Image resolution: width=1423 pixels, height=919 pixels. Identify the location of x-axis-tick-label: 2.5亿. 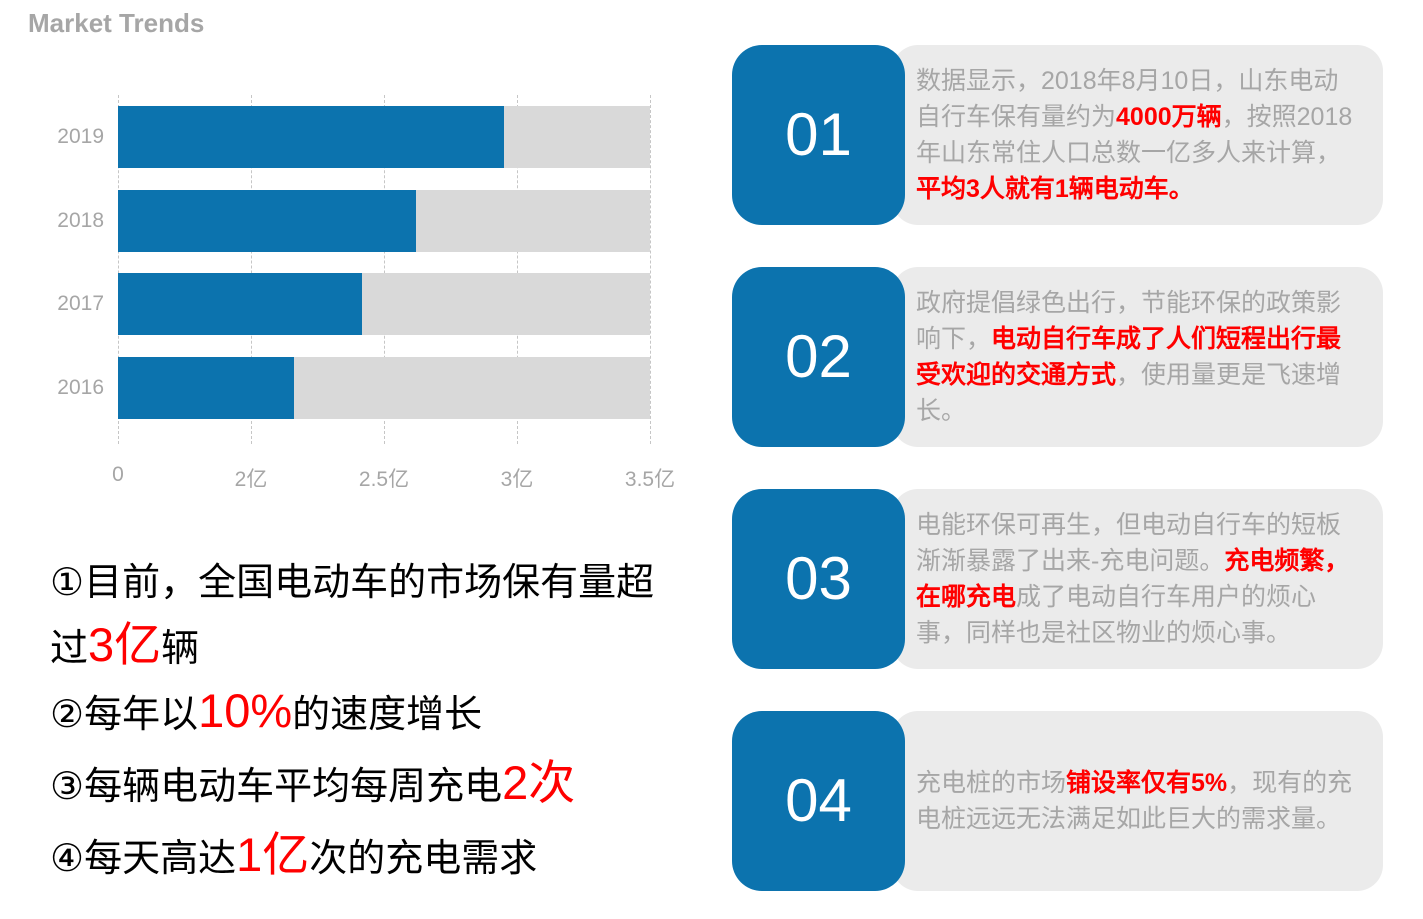
(384, 479).